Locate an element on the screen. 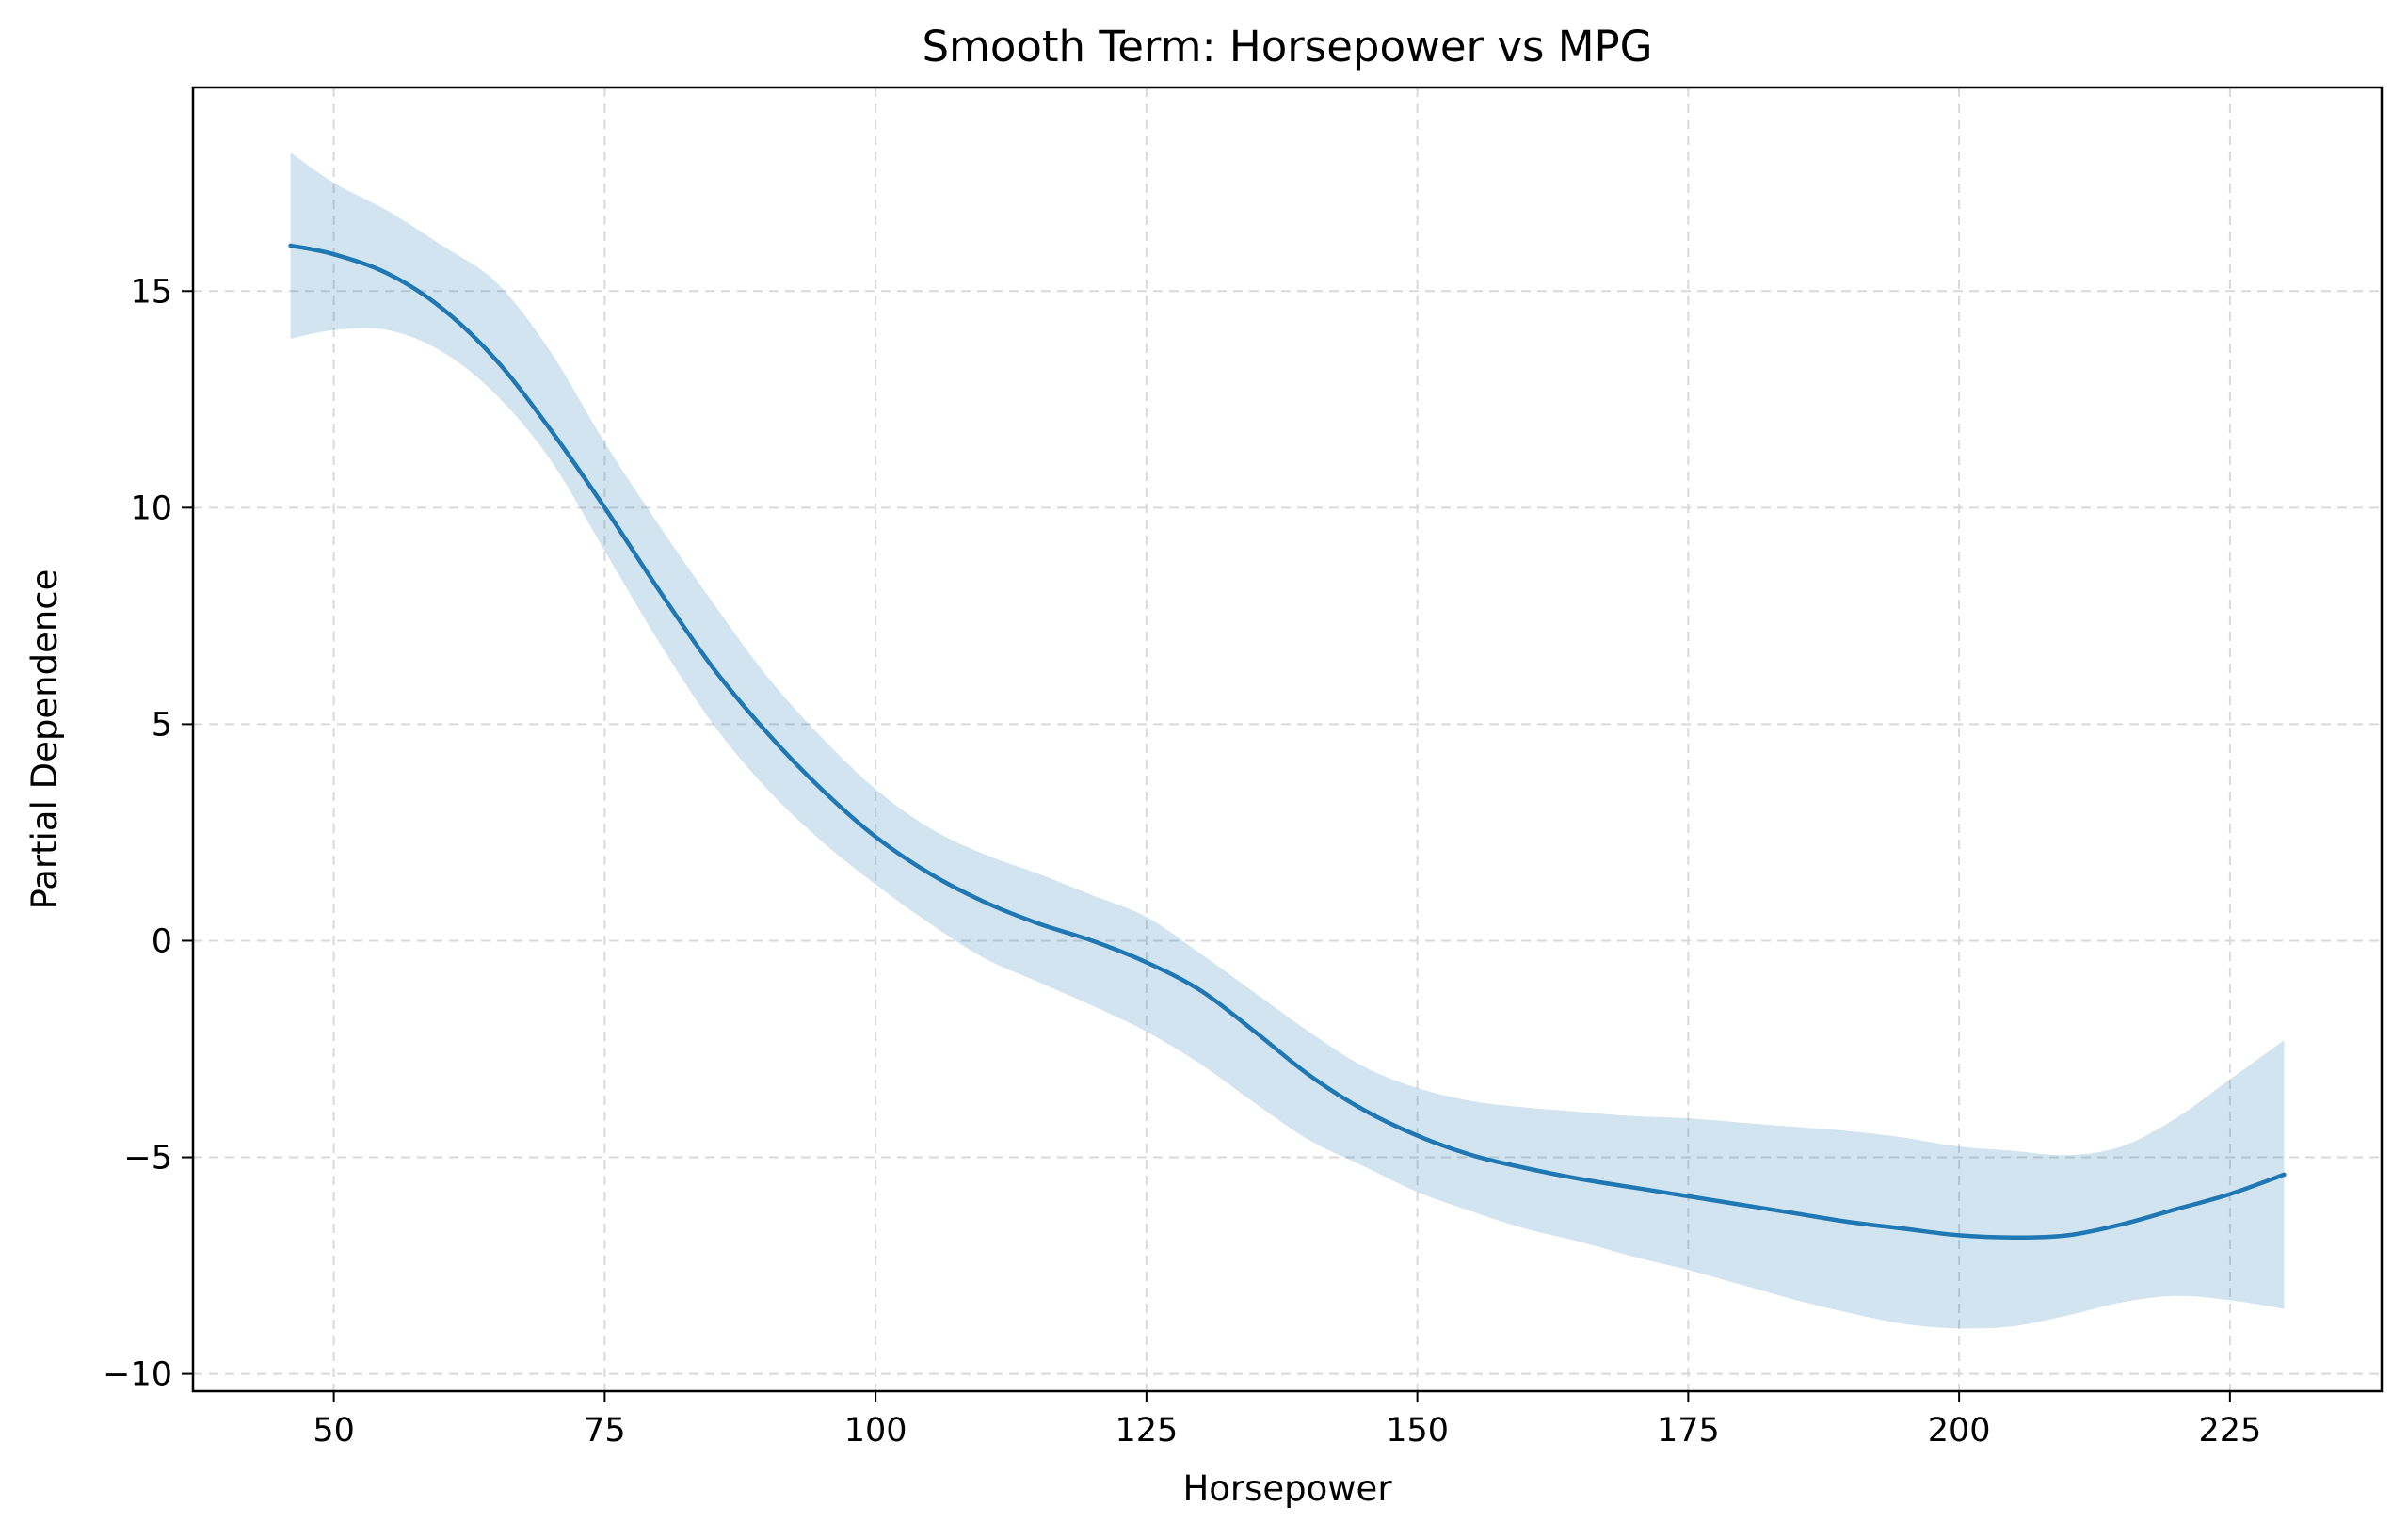 The image size is (2408, 1538). x-tick-label: 225 is located at coordinates (2229, 1431).